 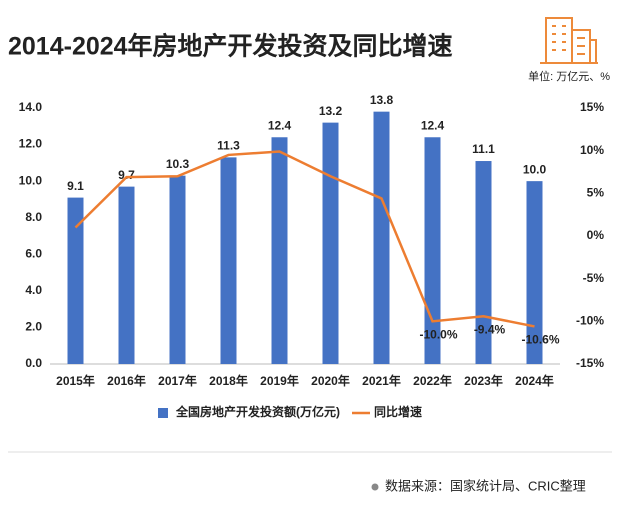 I want to click on unit-note: 单位: 万亿元、%, so click(x=569, y=76).